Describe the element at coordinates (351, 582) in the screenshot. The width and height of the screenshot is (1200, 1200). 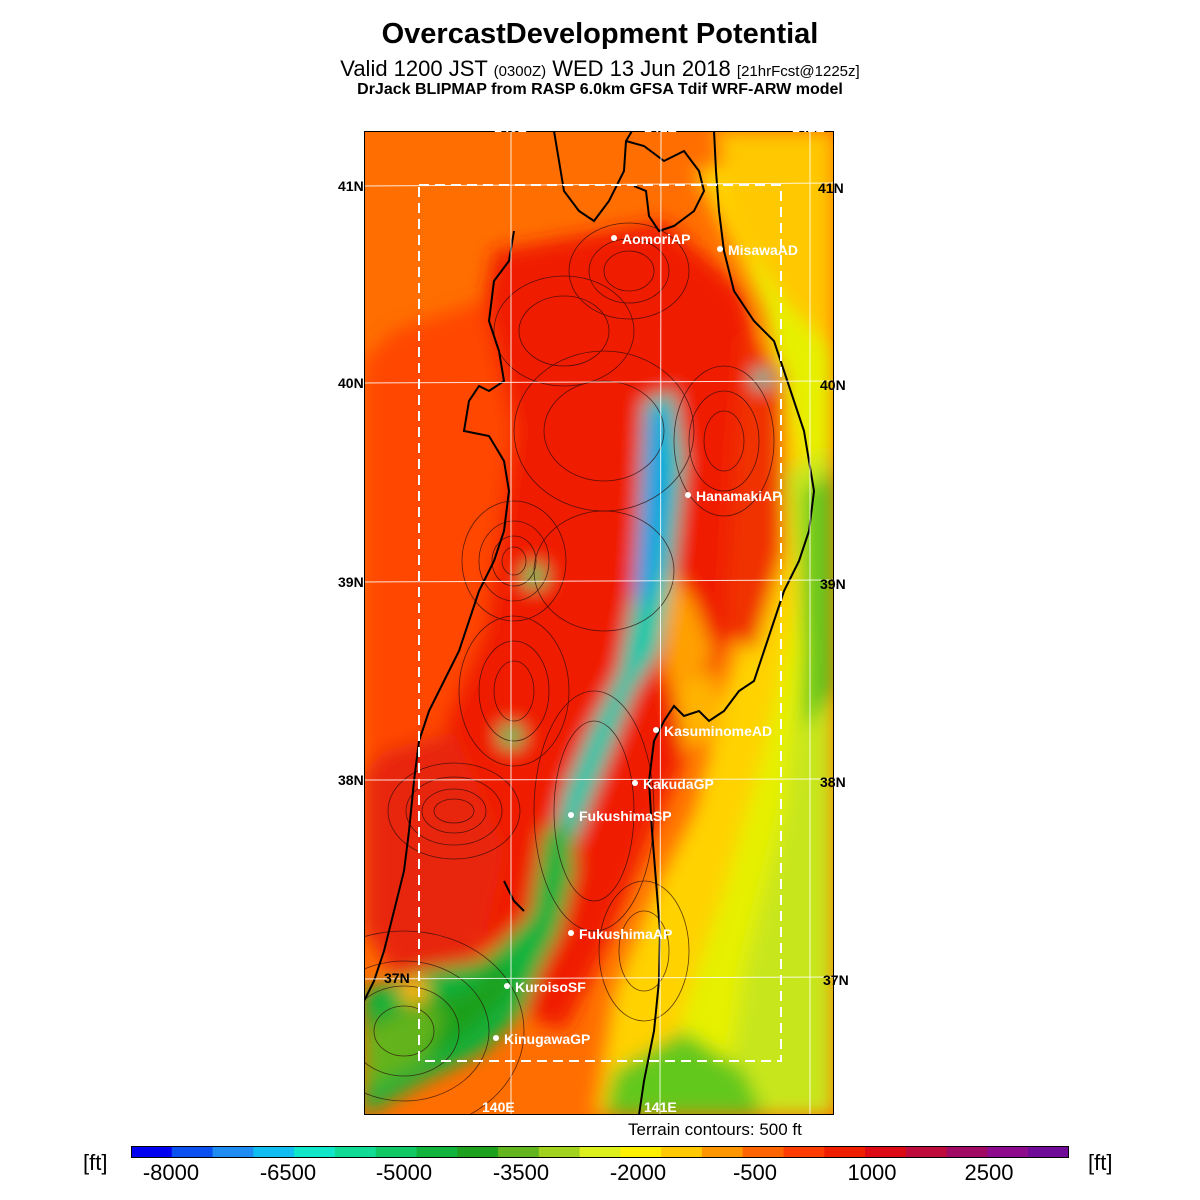
I see `lat-label-left: 39N` at that location.